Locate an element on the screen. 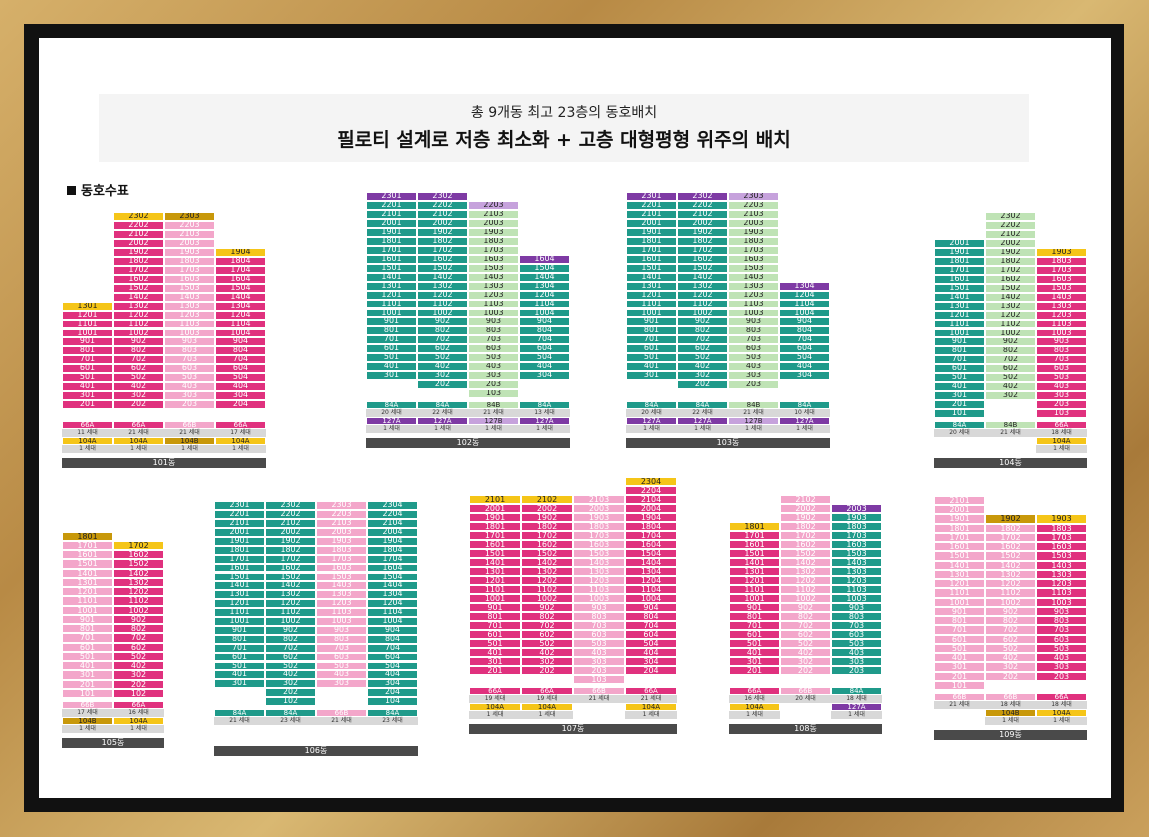  unit-cell: 902 is located at coordinates (442, 322).